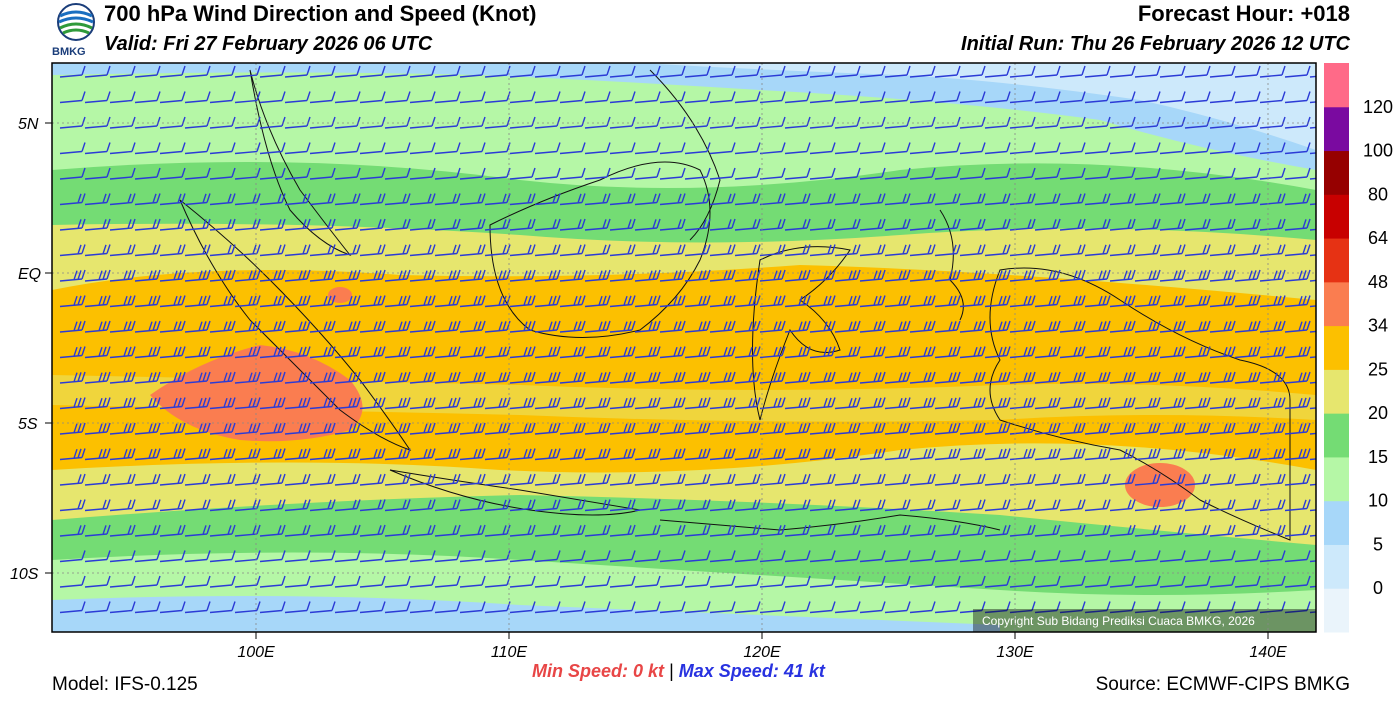 The height and width of the screenshot is (709, 1400). I want to click on valid-time: Valid: Fri 27 February 2026 06 UTC, so click(268, 44).